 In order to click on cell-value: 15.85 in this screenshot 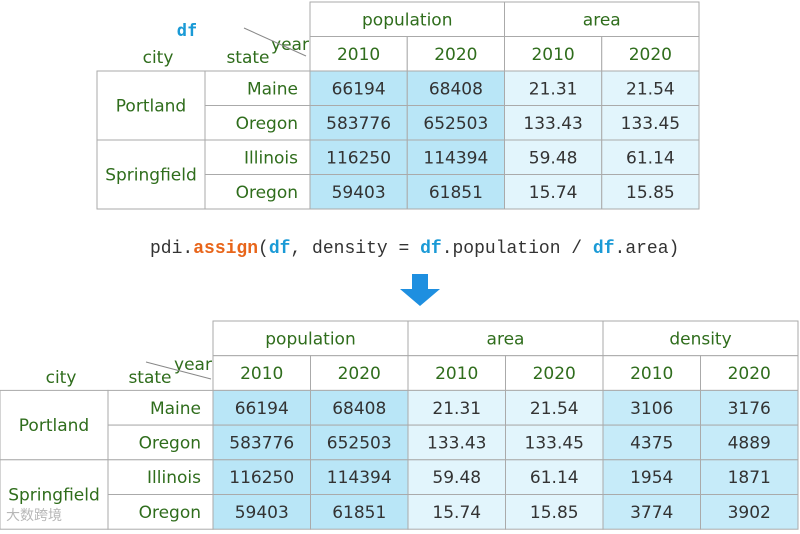, I will do `click(650, 193)`.